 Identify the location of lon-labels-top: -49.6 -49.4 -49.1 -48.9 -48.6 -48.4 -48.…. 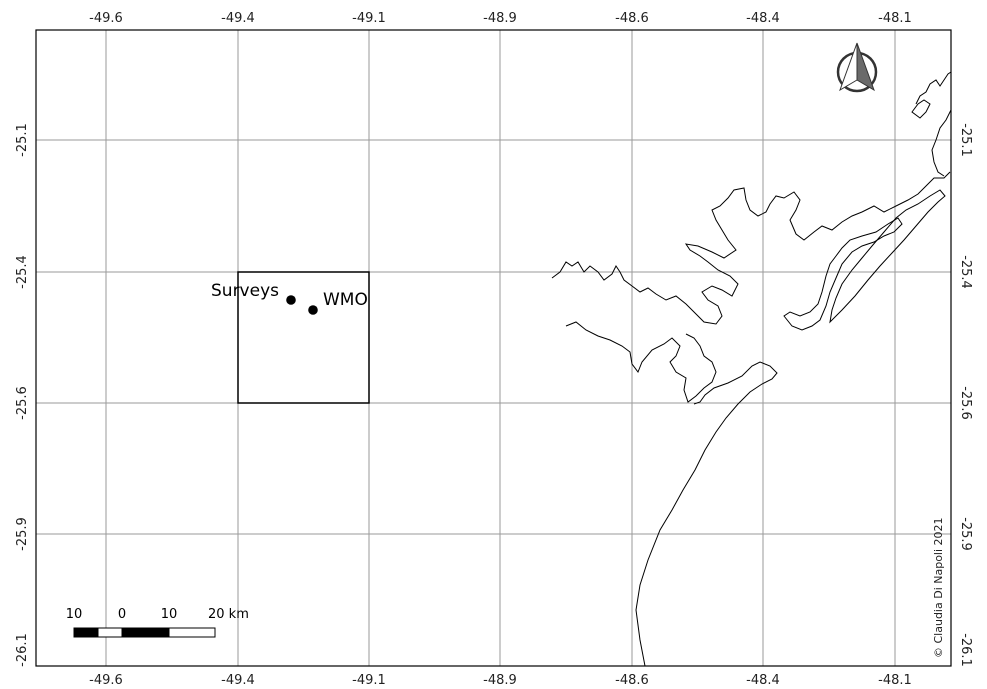
(500, 18).